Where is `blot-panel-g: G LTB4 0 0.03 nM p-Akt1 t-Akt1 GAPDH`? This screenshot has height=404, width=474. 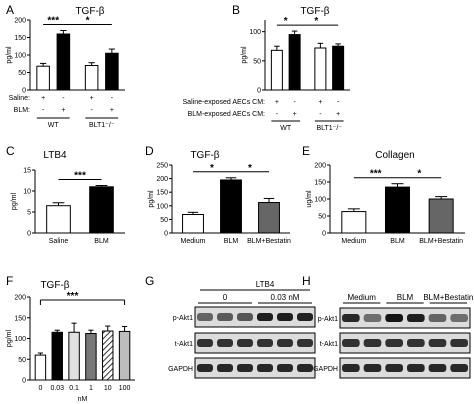 blot-panel-g: G LTB4 0 0.03 nM p-Akt1 t-Akt1 GAPDH is located at coordinates (230, 326).